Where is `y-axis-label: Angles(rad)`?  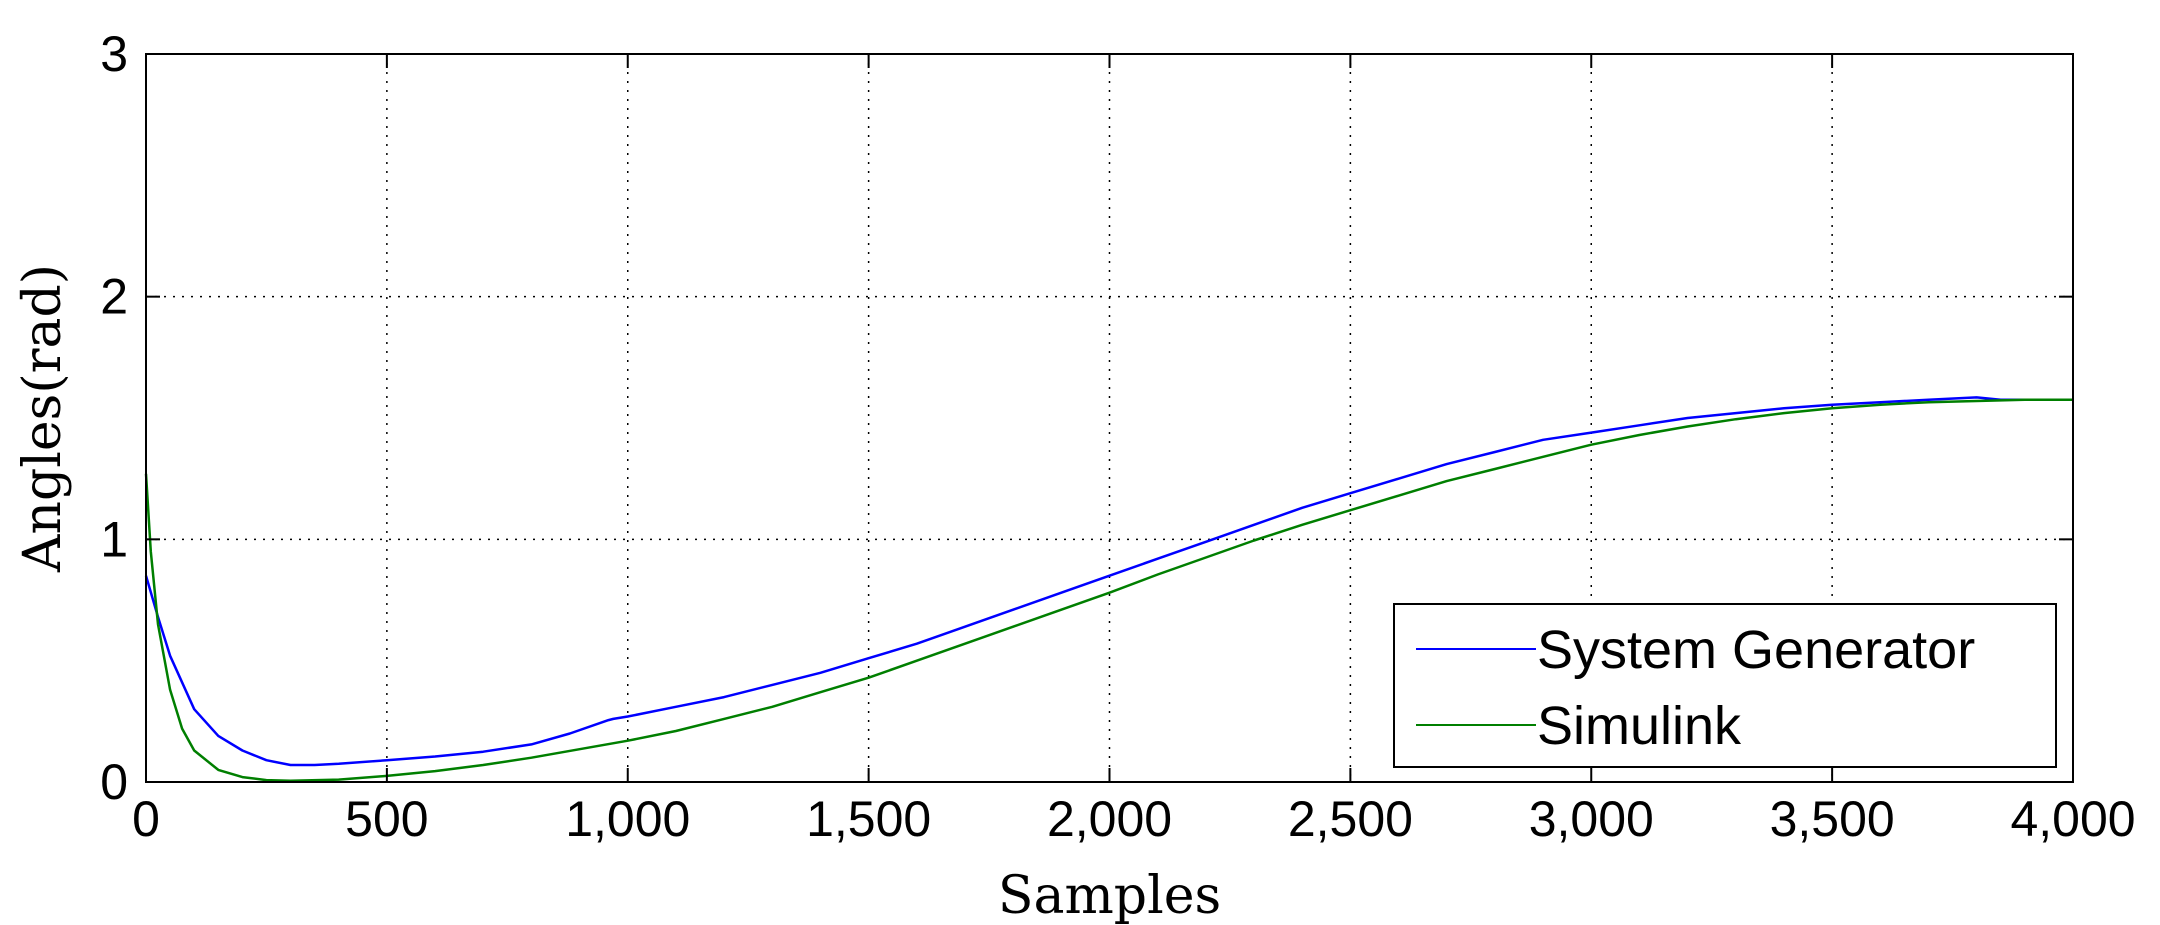 y-axis-label: Angles(rad) is located at coordinates (43, 418).